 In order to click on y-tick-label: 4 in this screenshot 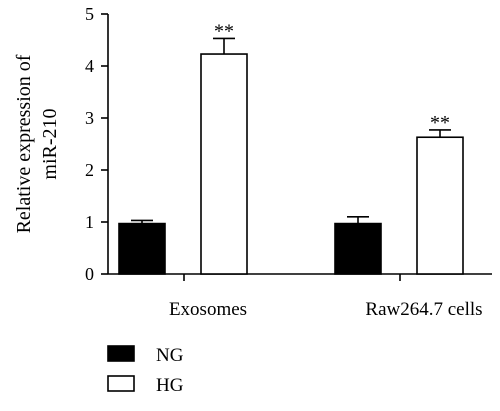, I will do `click(89, 66)`.